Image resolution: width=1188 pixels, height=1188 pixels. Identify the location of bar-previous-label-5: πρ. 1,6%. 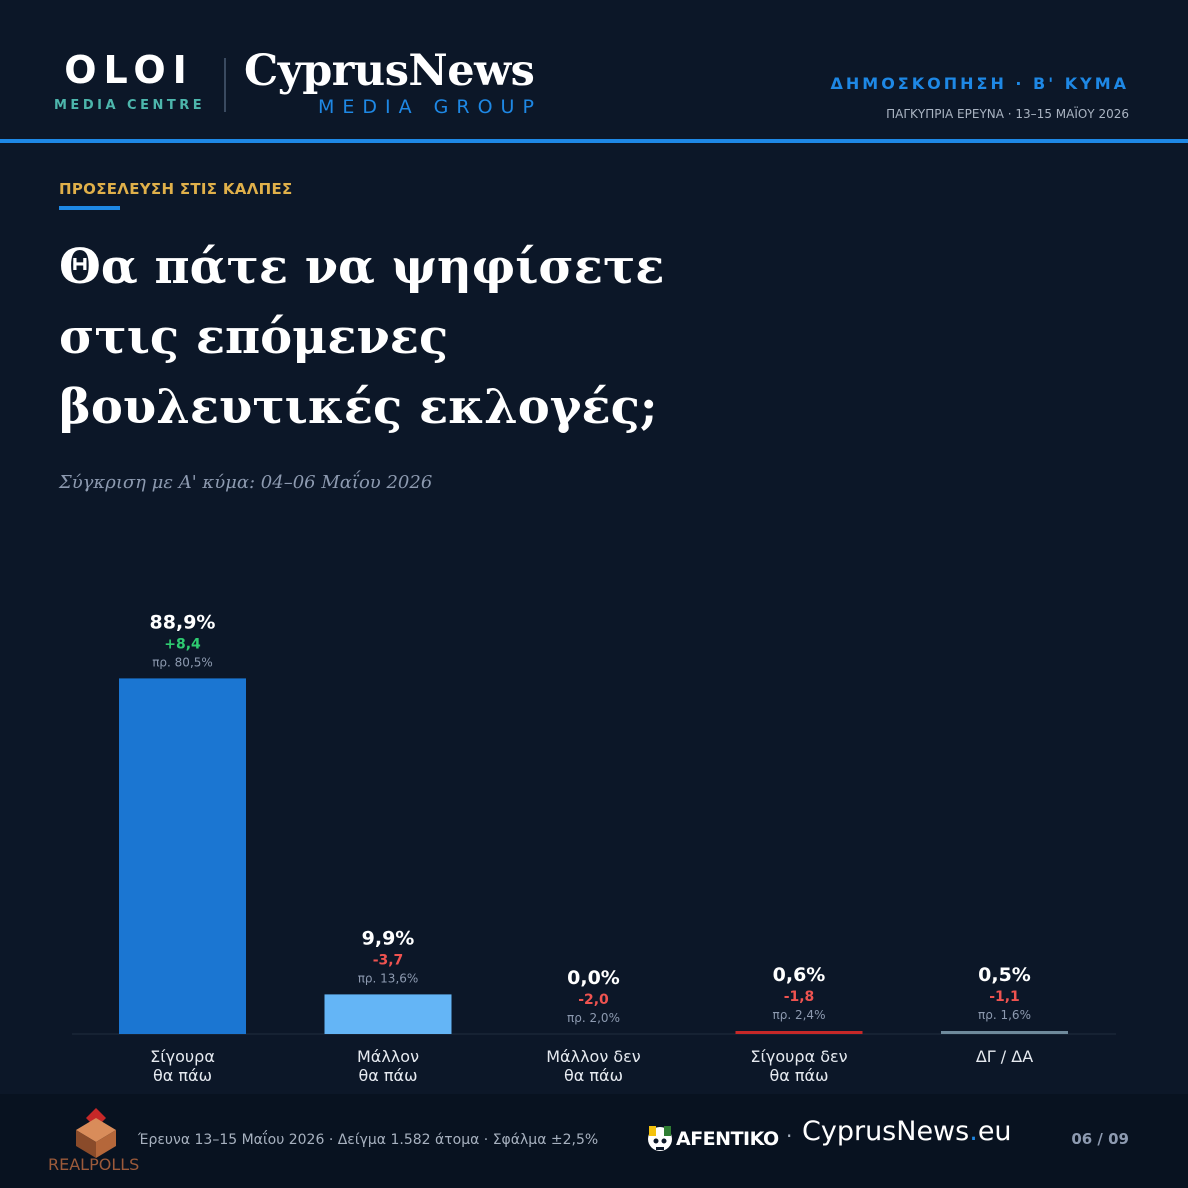
(1004, 1015).